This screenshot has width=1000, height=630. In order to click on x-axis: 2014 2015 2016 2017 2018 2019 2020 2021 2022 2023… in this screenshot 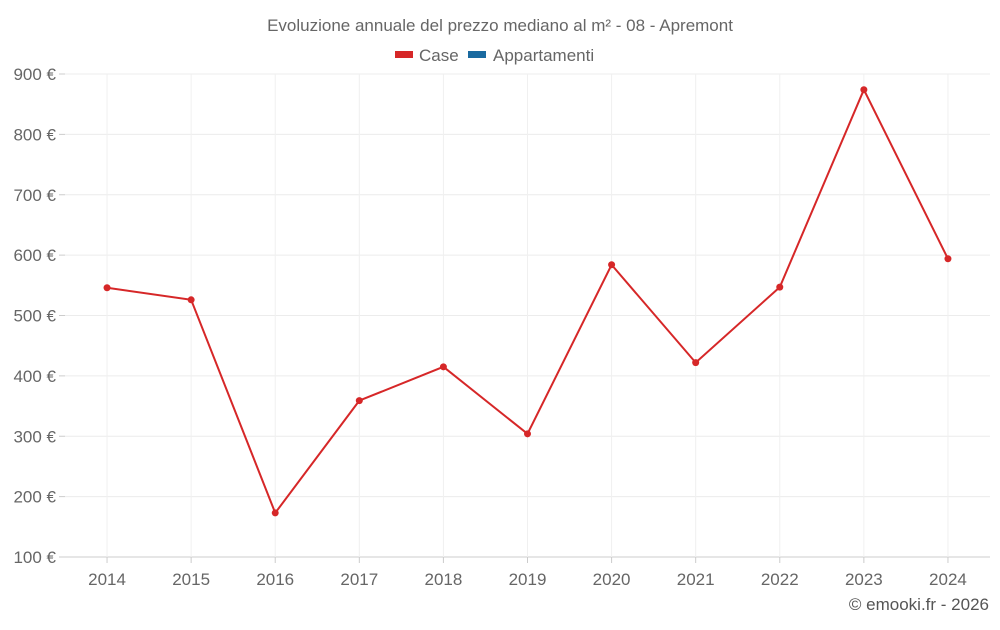, I will do `click(527, 573)`.